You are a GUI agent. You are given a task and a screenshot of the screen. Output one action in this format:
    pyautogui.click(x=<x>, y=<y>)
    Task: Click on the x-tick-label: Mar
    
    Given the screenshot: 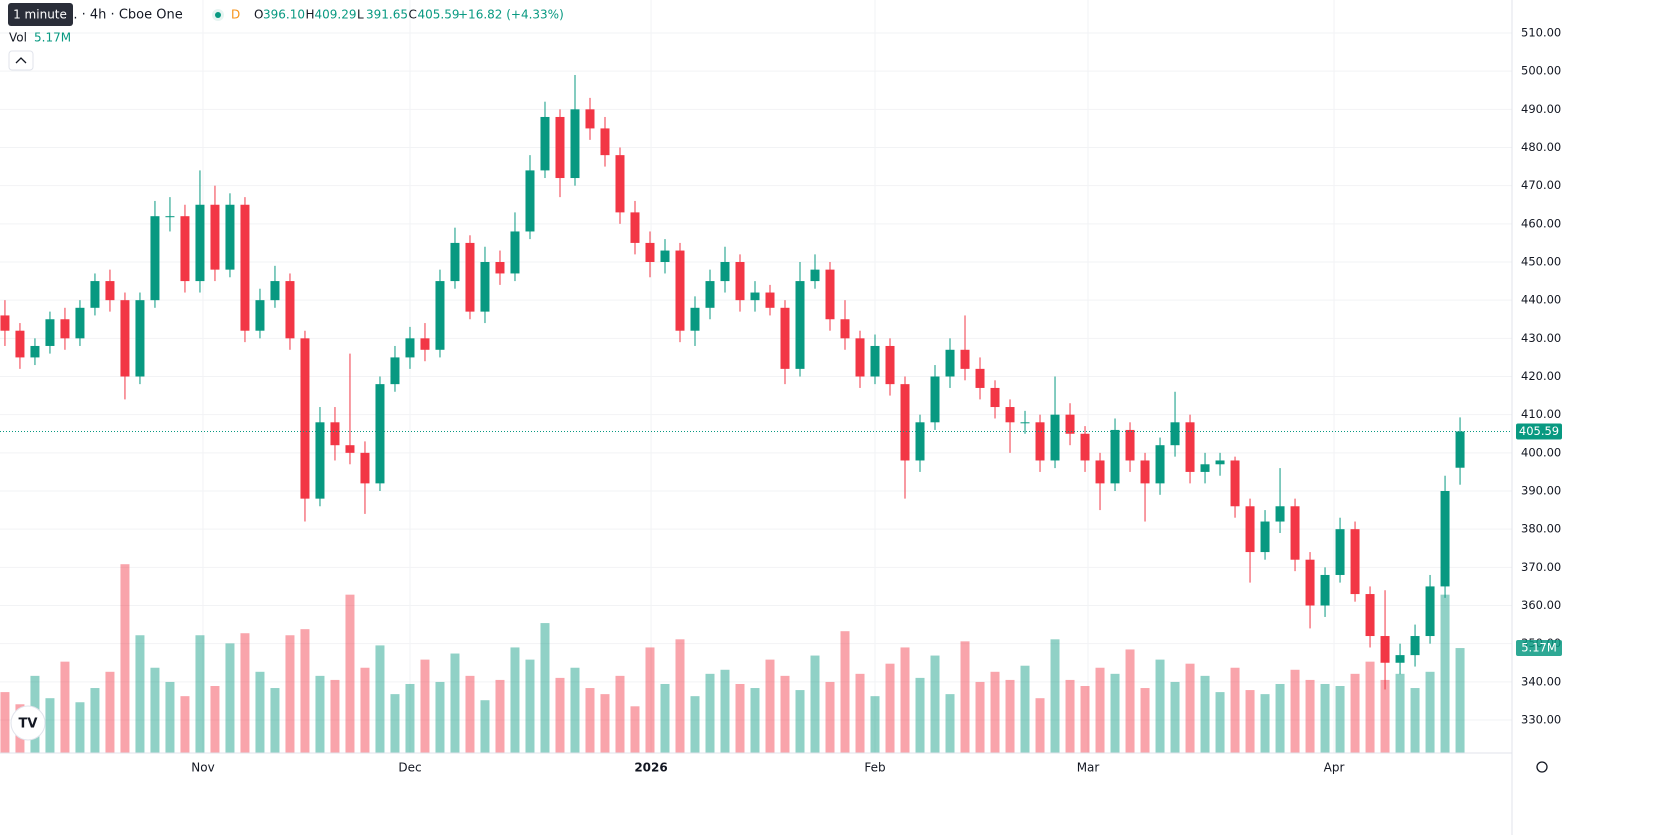 What is the action you would take?
    pyautogui.click(x=1088, y=768)
    